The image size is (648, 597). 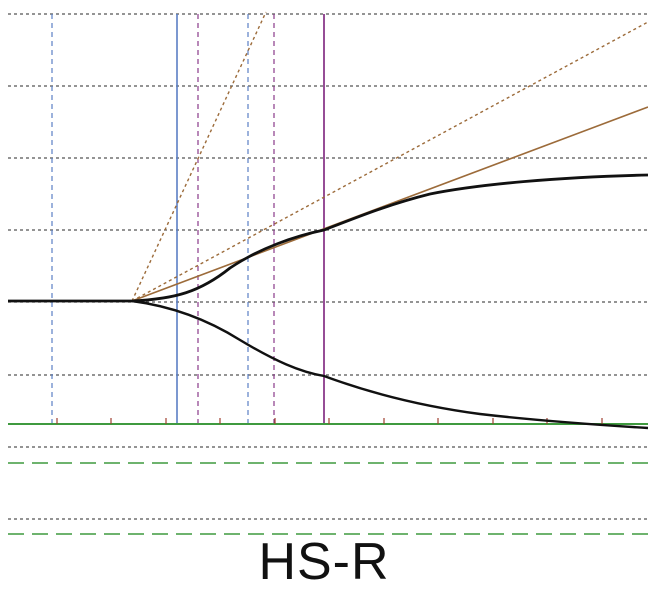 I want to click on green-dashed-lines, so click(x=328, y=498).